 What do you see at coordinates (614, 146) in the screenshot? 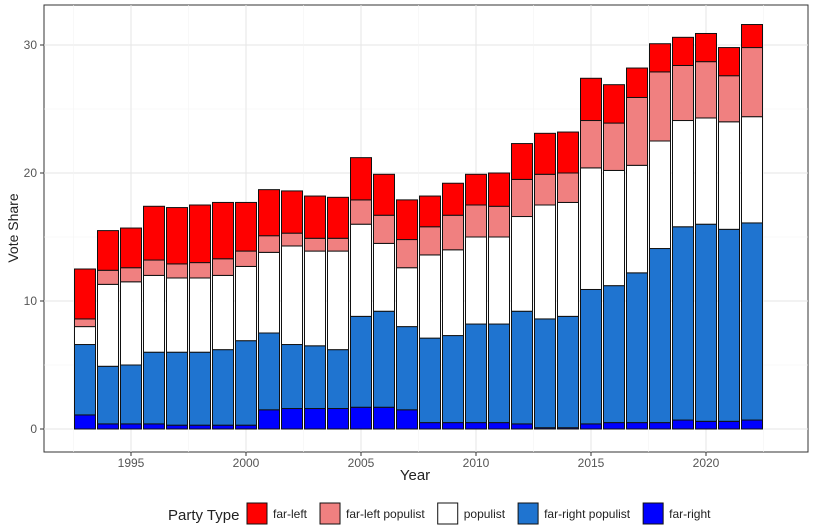
I see `bar-far-left-populist-2016` at bounding box center [614, 146].